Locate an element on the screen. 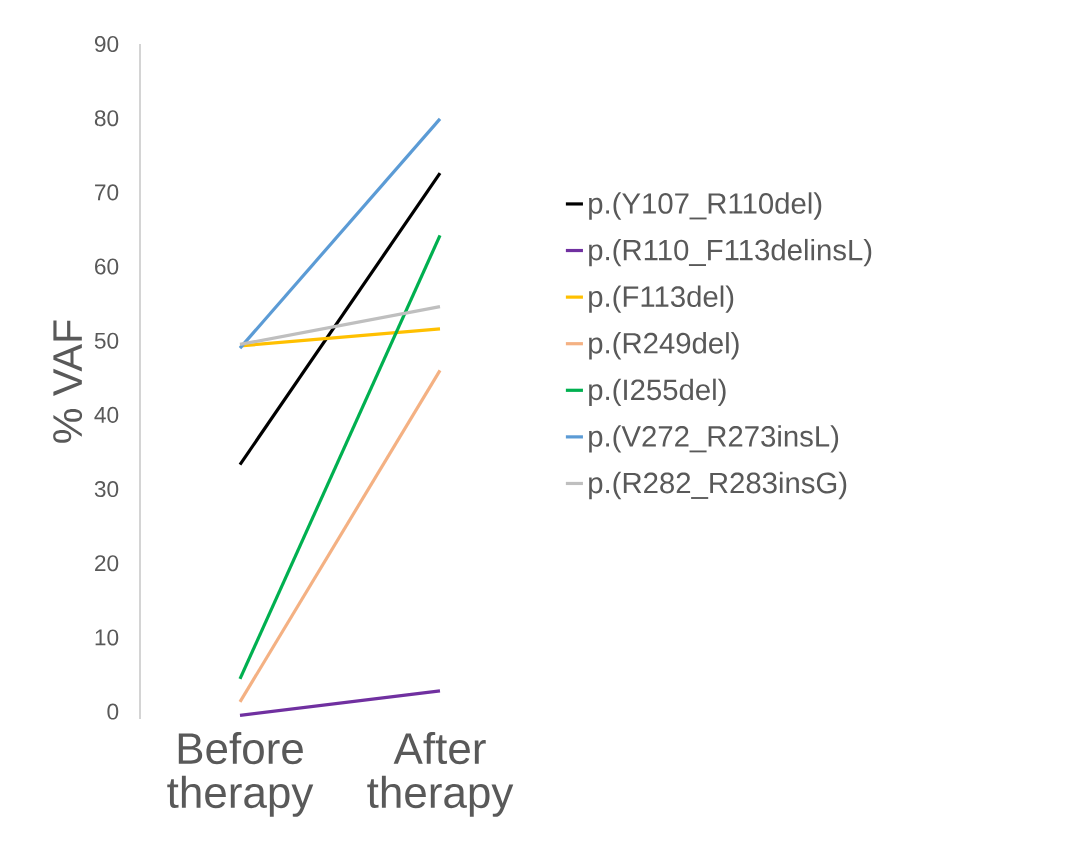 This screenshot has height=845, width=1091. y-tick-label: 70 is located at coordinates (107, 192).